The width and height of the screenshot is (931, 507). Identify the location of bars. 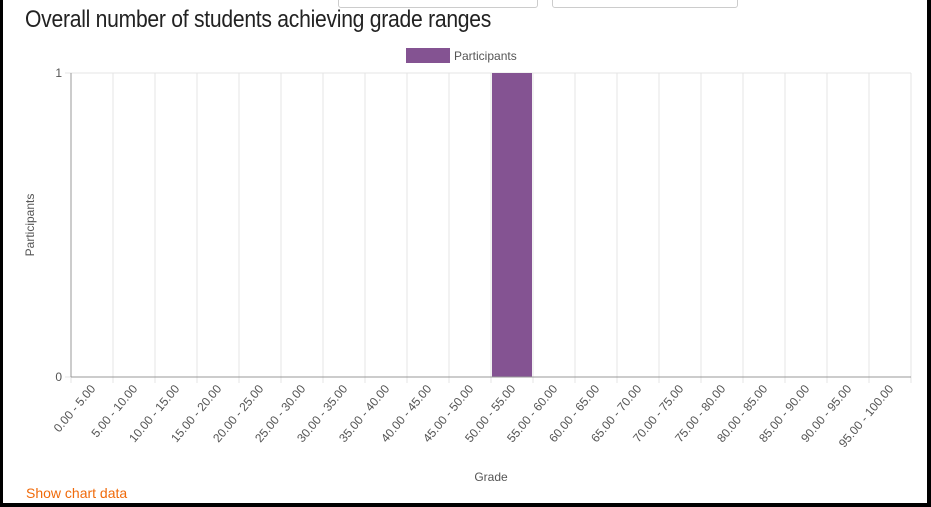
(512, 225).